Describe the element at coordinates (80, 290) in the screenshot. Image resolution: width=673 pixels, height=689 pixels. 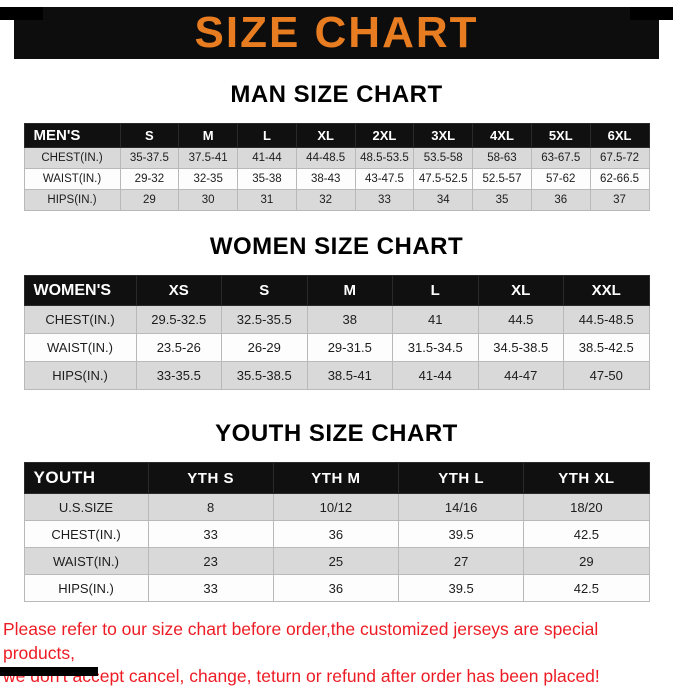
I see `table-title-cell: WOMEN'S` at that location.